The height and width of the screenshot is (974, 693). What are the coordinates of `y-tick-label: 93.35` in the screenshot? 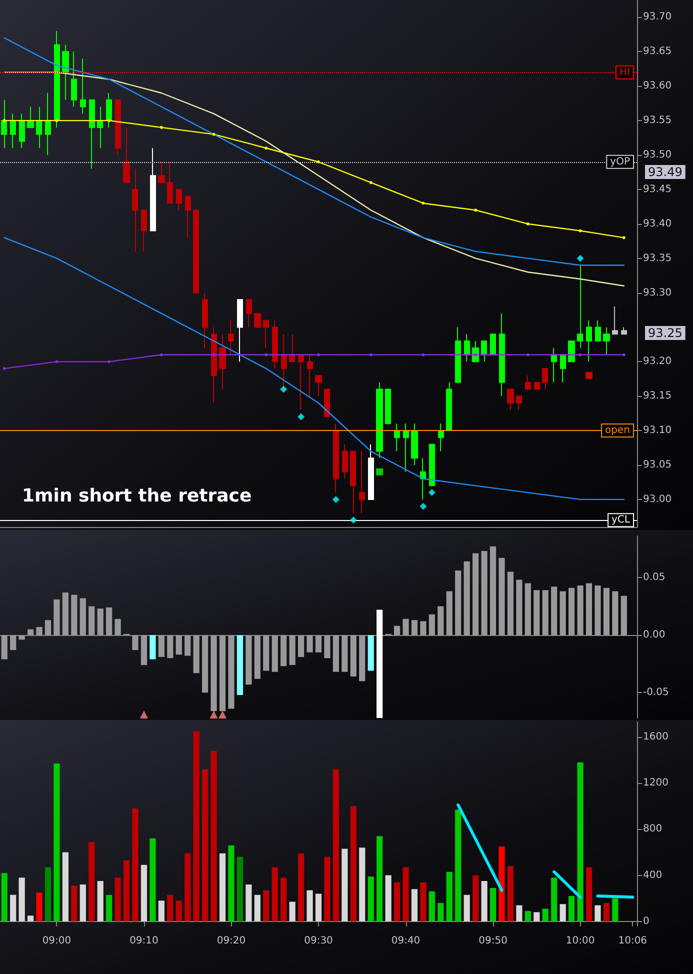 It's located at (657, 258).